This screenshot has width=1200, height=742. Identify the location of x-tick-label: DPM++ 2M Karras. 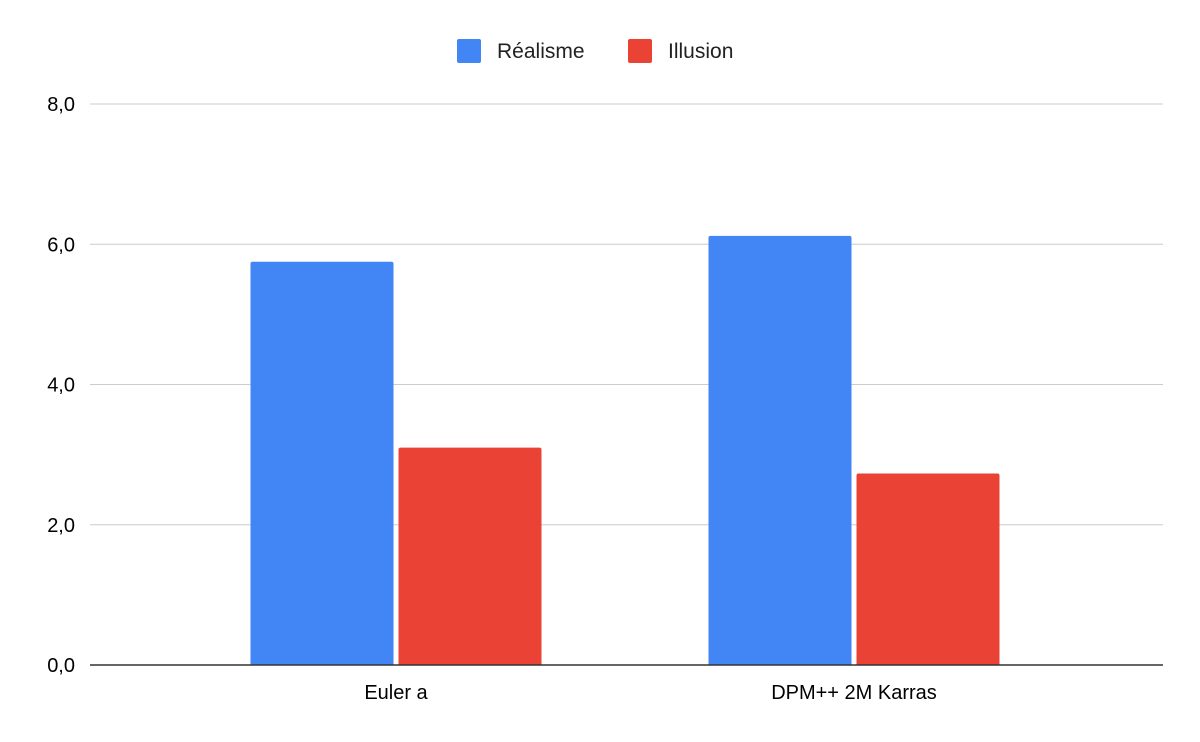
(854, 693).